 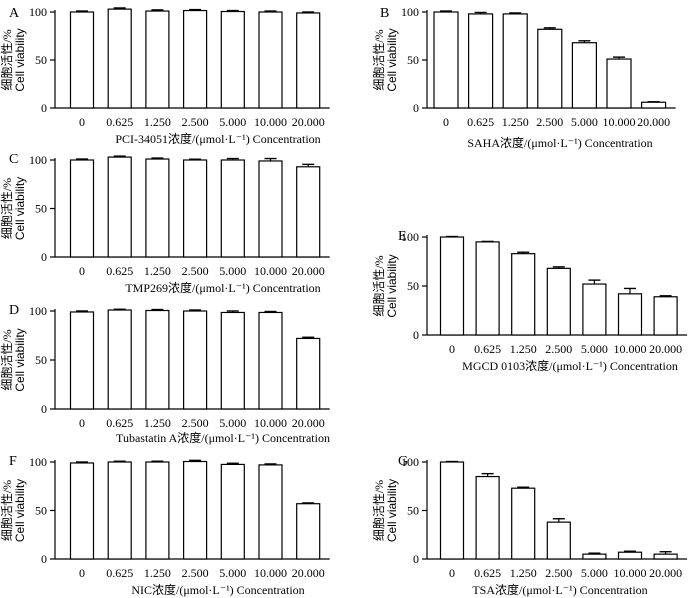 What do you see at coordinates (14, 13) in the screenshot?
I see `panel-letter: A` at bounding box center [14, 13].